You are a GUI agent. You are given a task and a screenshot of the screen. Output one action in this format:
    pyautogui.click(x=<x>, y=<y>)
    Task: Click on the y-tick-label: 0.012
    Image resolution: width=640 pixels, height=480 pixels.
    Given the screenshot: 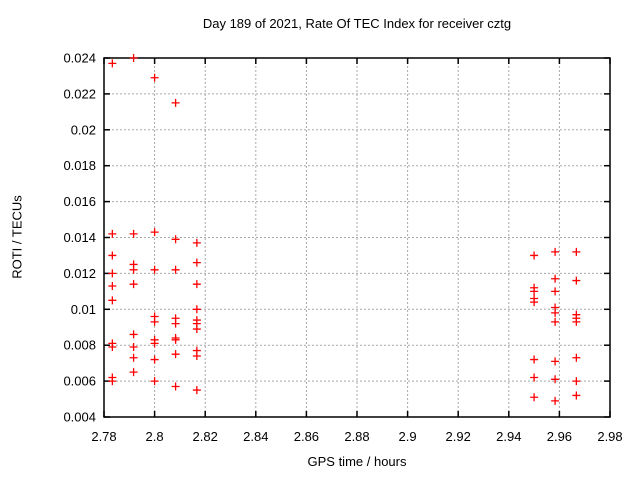 What is the action you would take?
    pyautogui.click(x=79, y=273)
    